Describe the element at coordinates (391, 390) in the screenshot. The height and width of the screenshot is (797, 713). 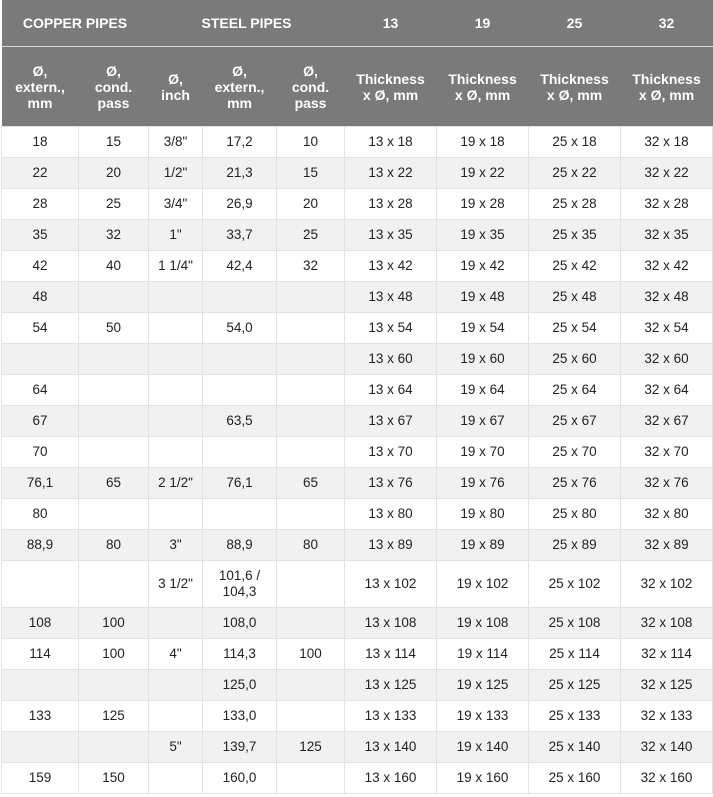
I see `table-cell: 13 x 64` at that location.